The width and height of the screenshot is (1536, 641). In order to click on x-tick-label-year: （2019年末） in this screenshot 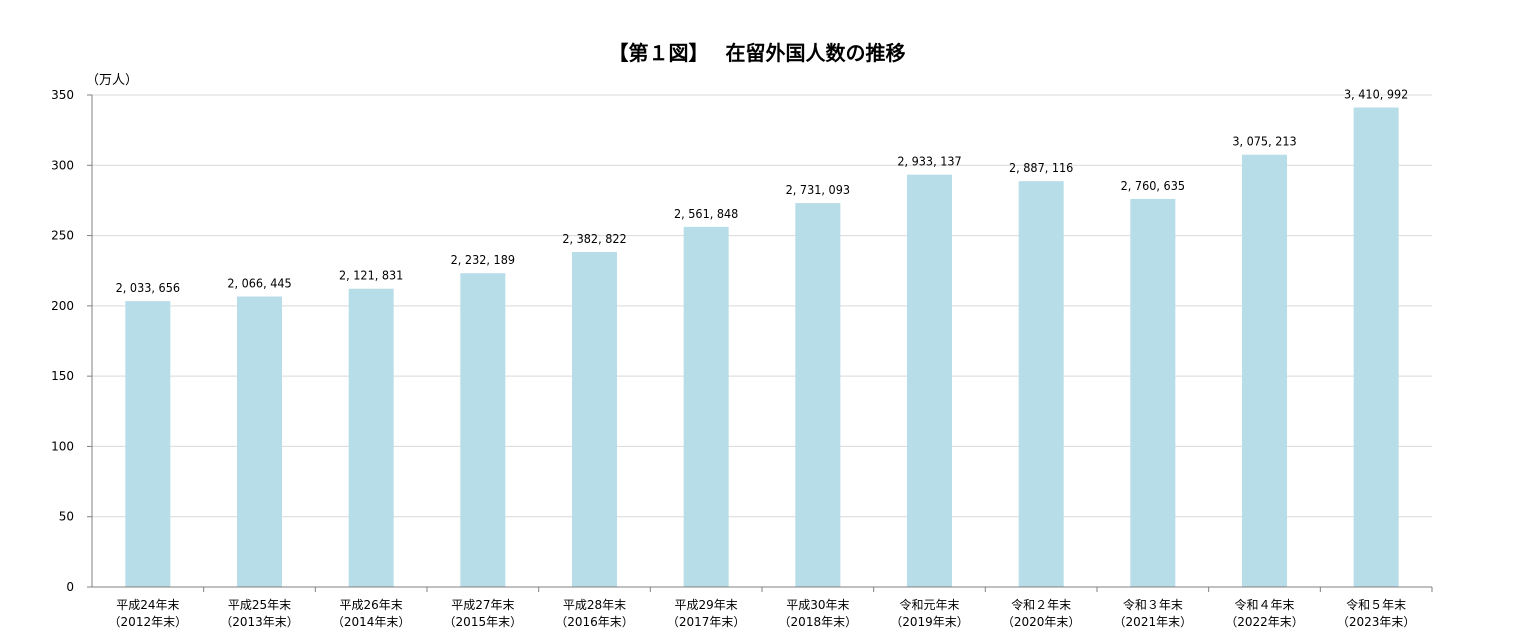, I will do `click(929, 622)`.